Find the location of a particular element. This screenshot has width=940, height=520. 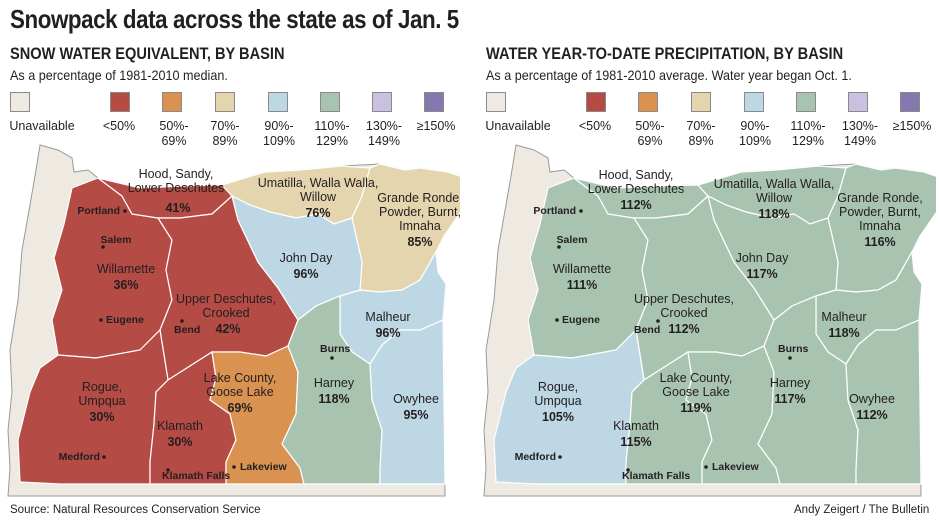

basin-value-upperdeschutes: 42% is located at coordinates (227, 329).